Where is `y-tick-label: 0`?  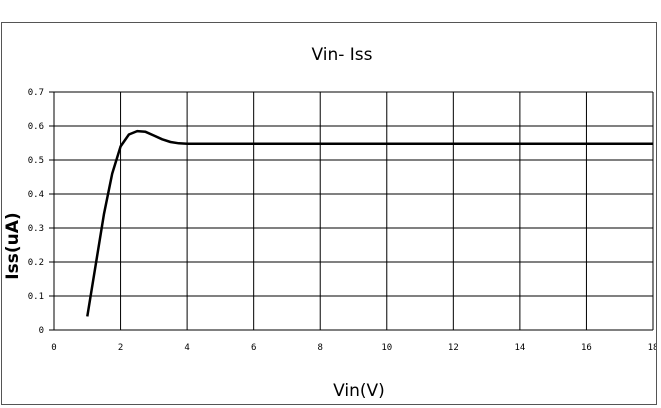
y-tick-label: 0 is located at coordinates (41, 331).